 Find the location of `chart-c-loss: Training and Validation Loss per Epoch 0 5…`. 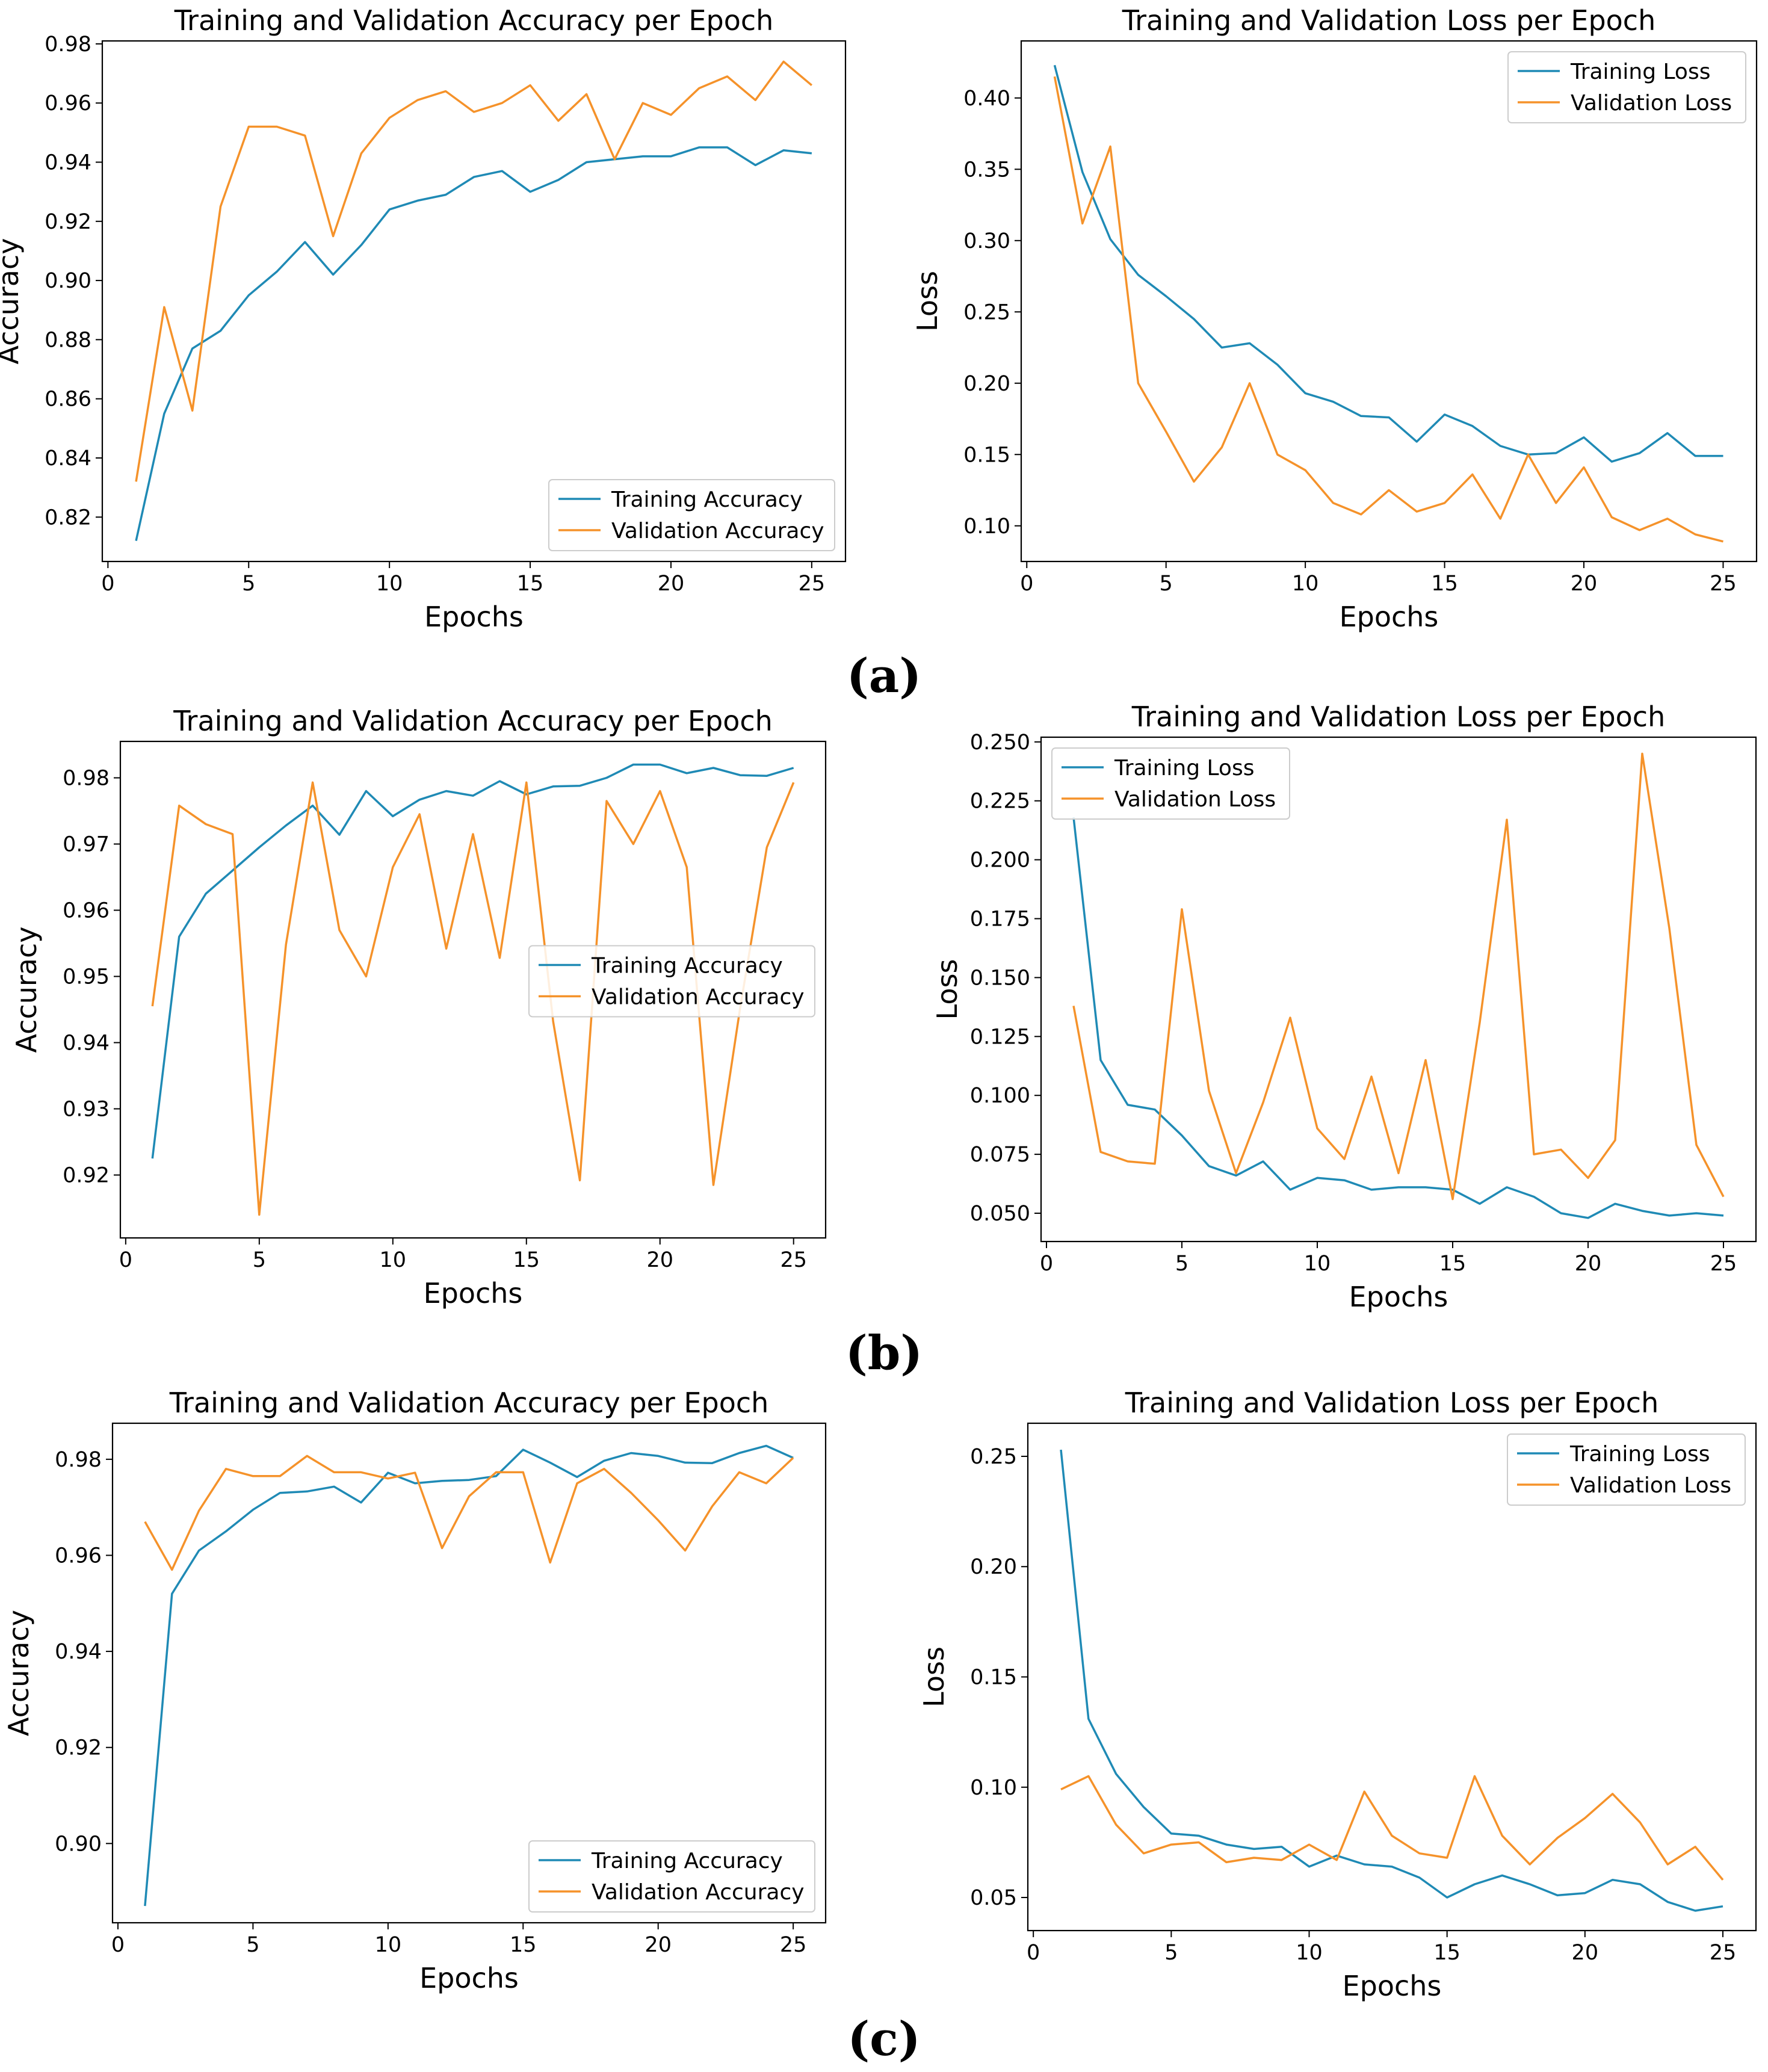

chart-c-loss: Training and Validation Loss per Epoch 0 5… is located at coordinates (1338, 1695).